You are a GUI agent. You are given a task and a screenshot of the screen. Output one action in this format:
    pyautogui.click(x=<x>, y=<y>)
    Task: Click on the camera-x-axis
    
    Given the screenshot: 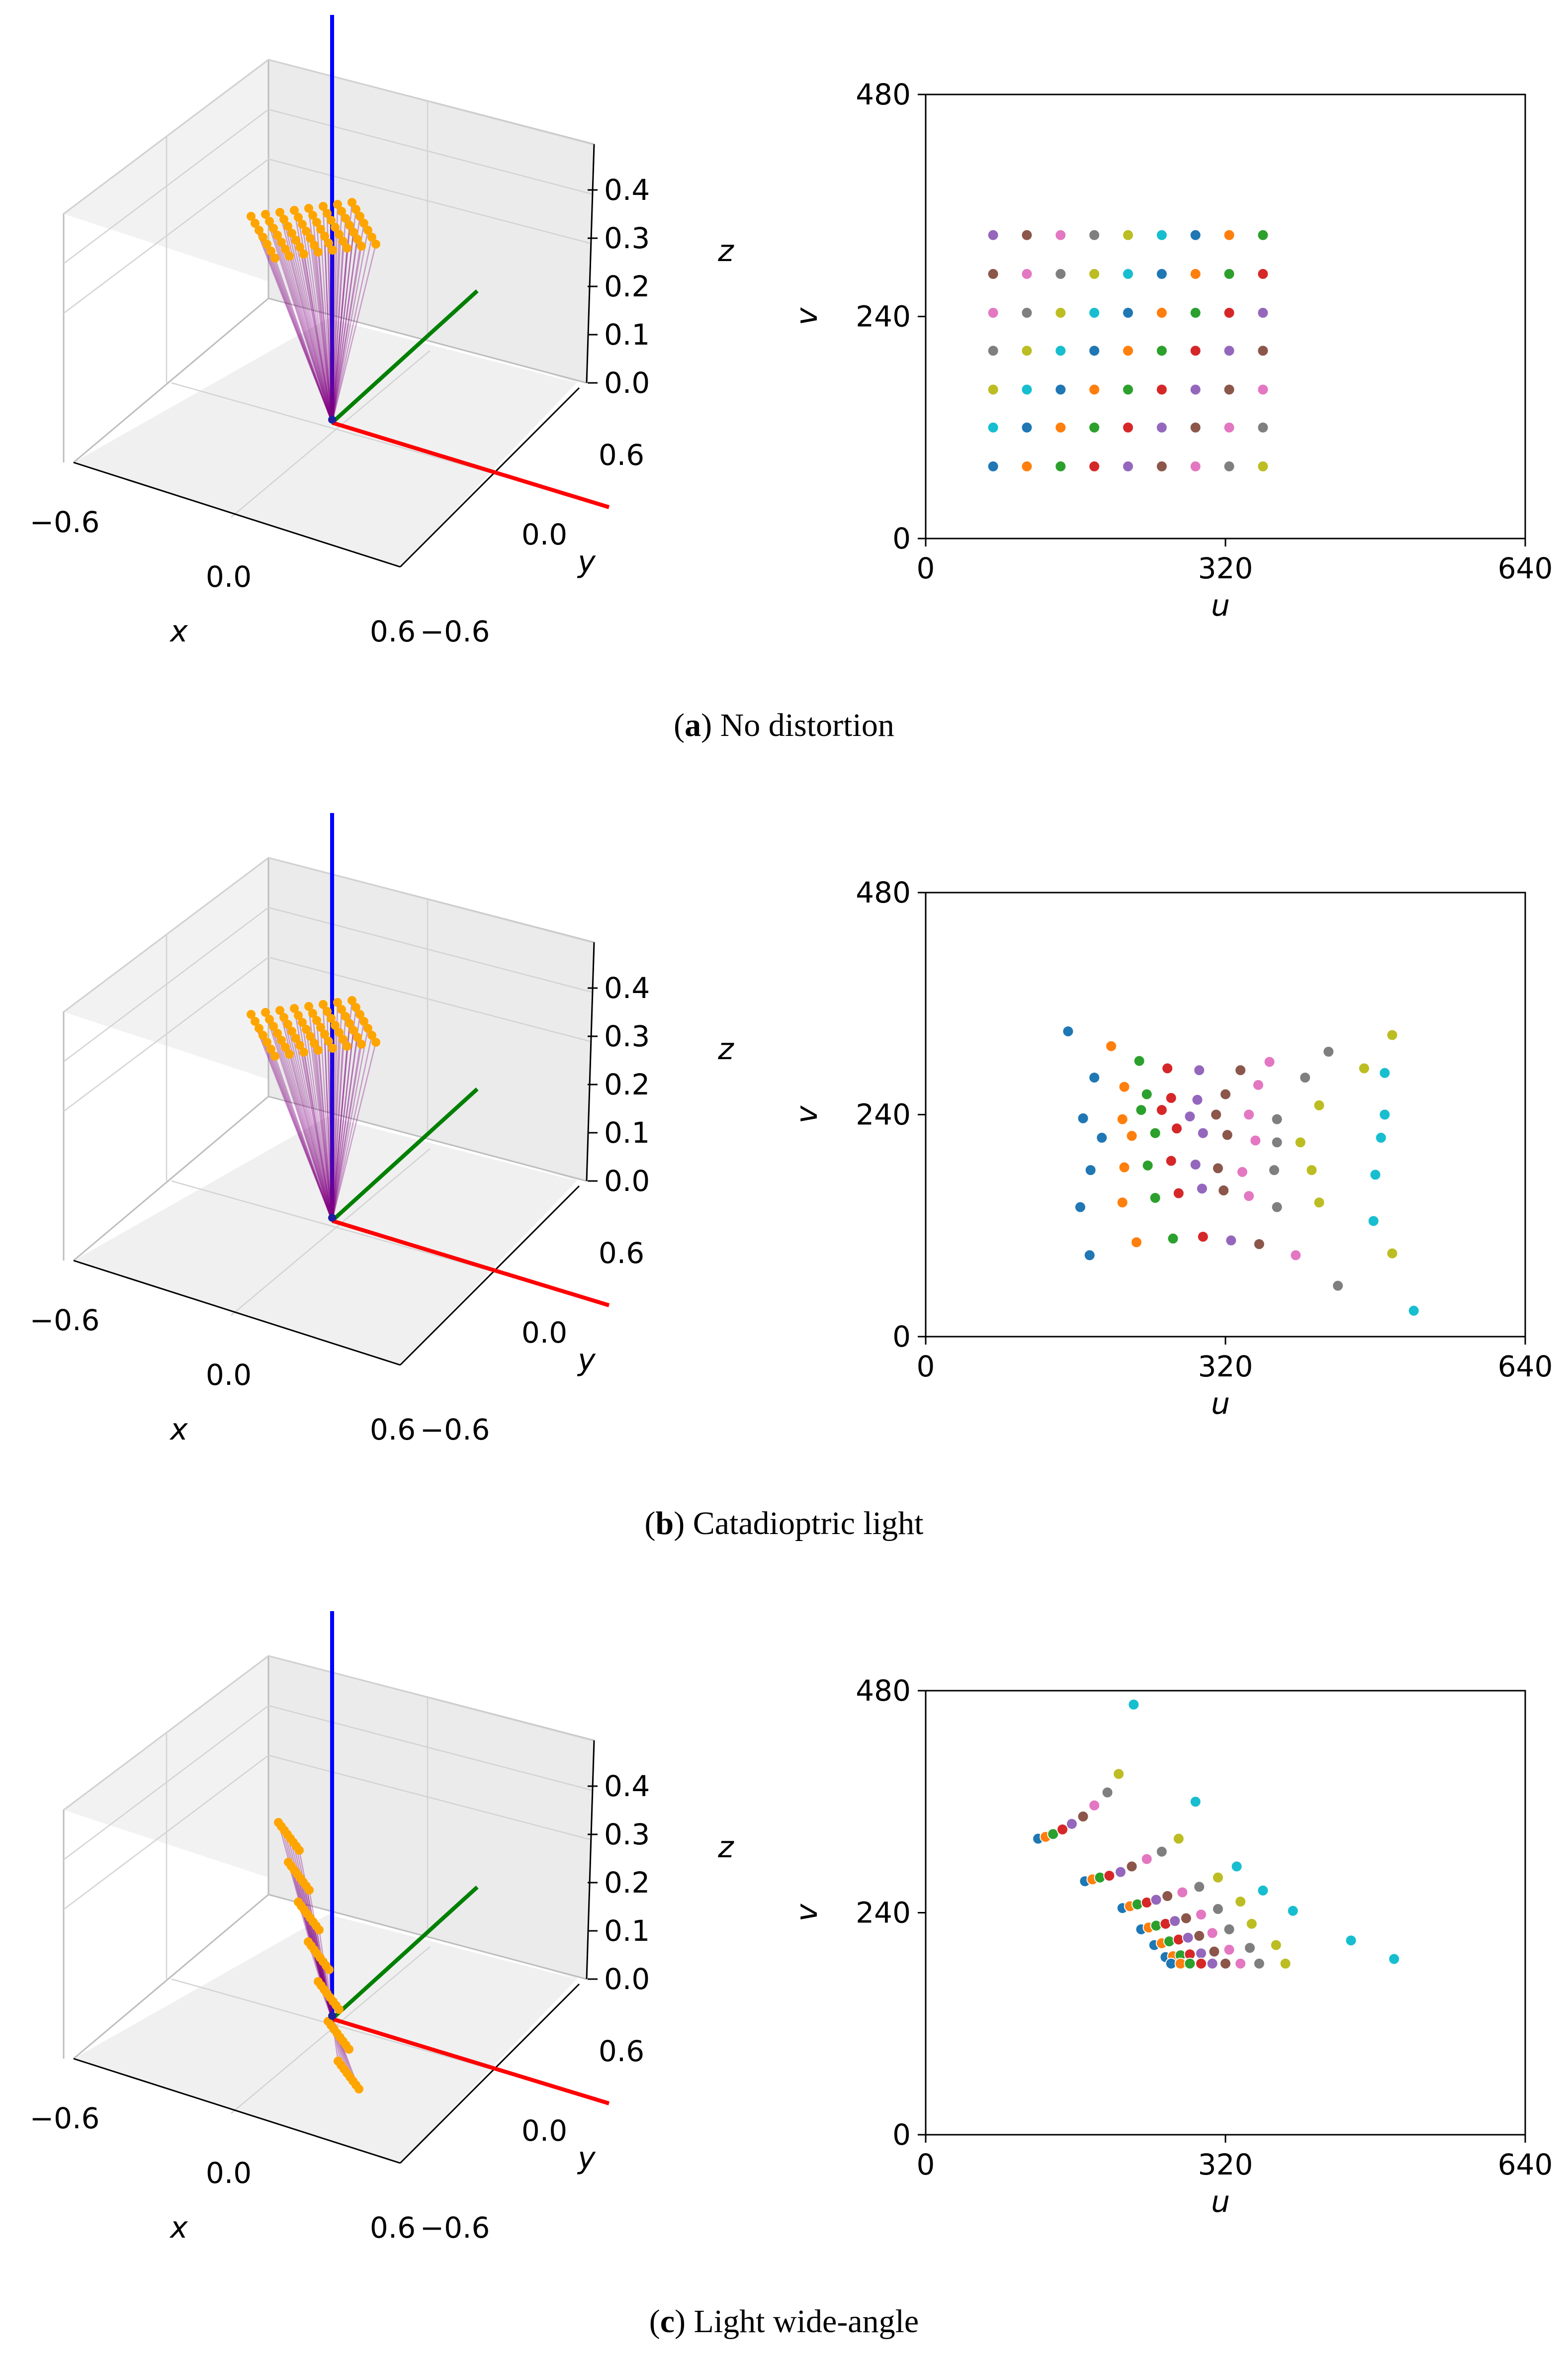 What is the action you would take?
    pyautogui.click(x=471, y=465)
    